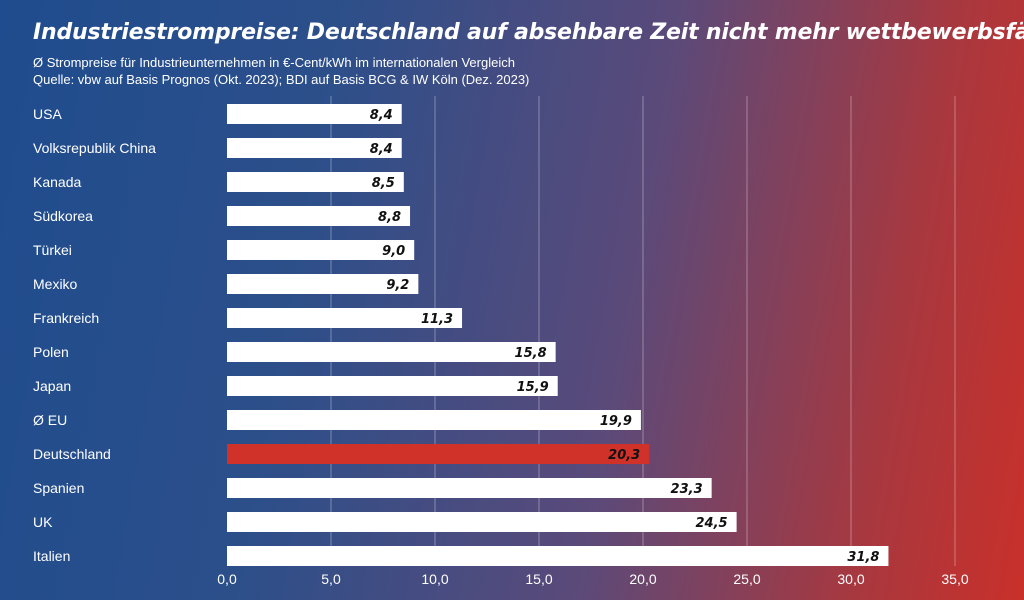 This screenshot has width=1024, height=600. Describe the element at coordinates (438, 454) in the screenshot. I see `bar-highlighted` at that location.